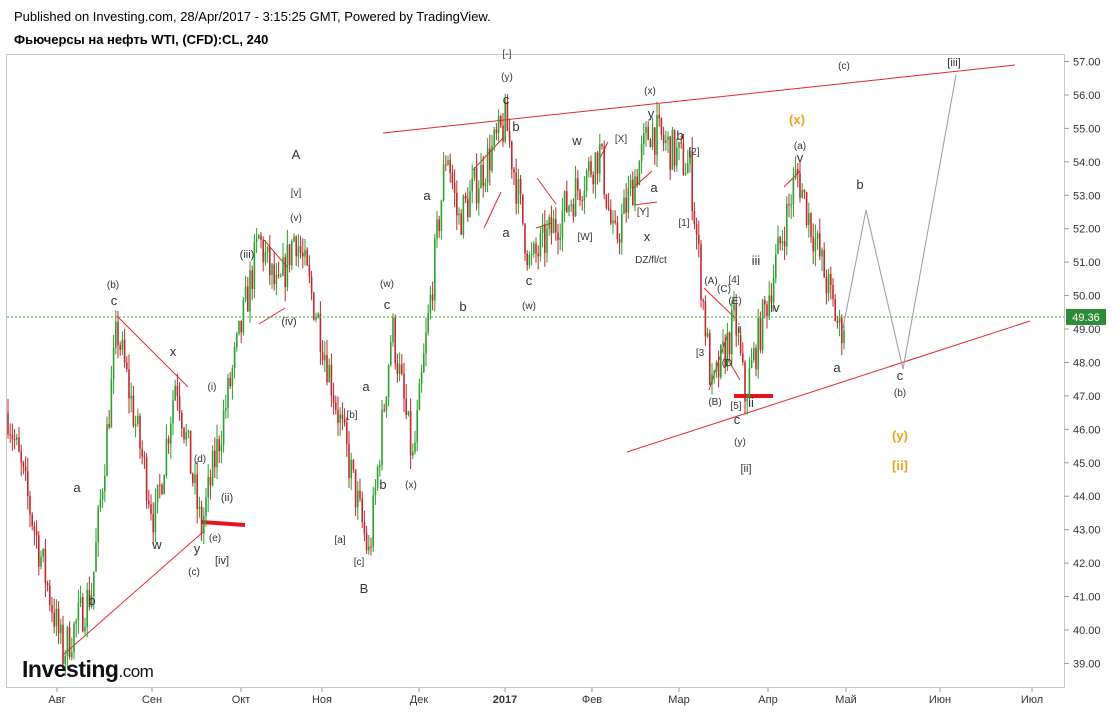 The height and width of the screenshot is (712, 1112). What do you see at coordinates (296, 218) in the screenshot?
I see `wave-label: (v)` at bounding box center [296, 218].